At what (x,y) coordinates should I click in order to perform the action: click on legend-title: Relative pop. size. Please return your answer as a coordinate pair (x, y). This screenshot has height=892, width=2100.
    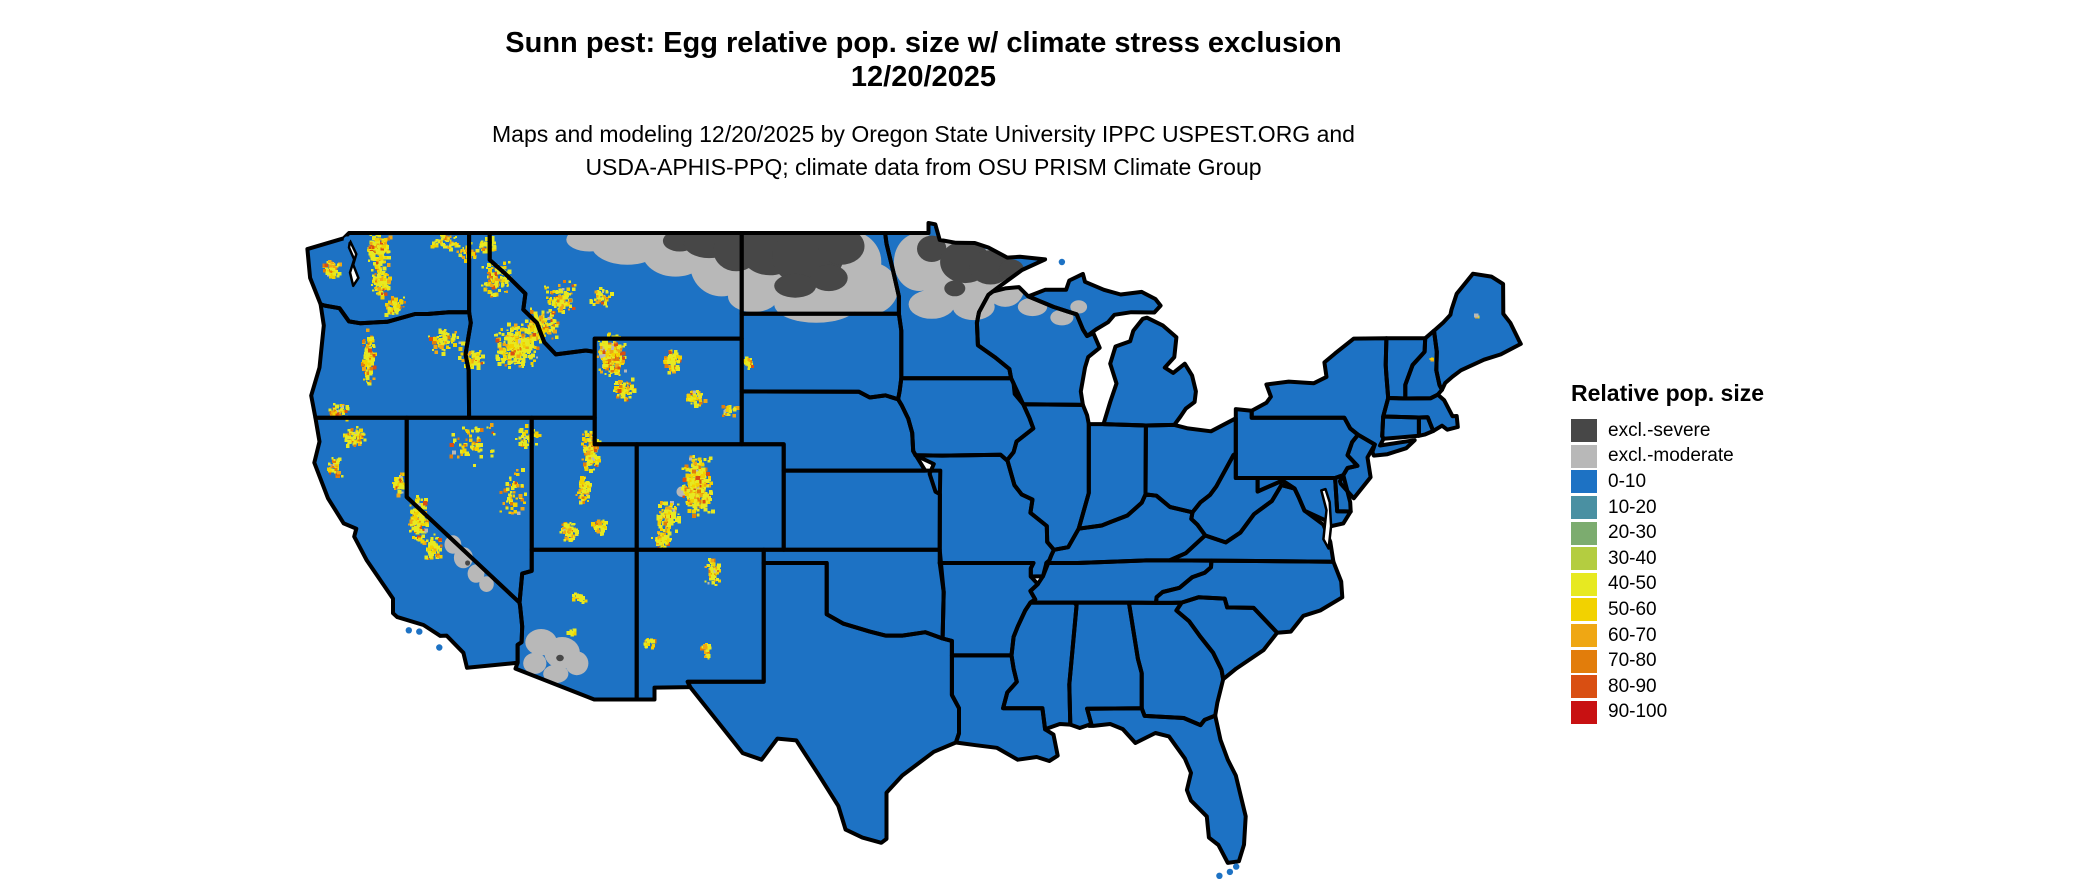
    Looking at the image, I should click on (1668, 393).